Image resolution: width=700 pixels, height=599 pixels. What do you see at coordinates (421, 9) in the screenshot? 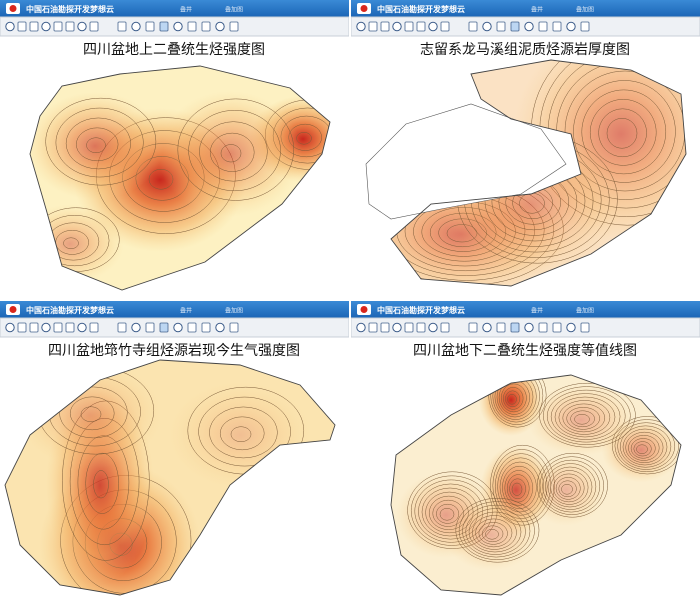
I see `app-title: 中国石油勘探开发梦想云` at bounding box center [421, 9].